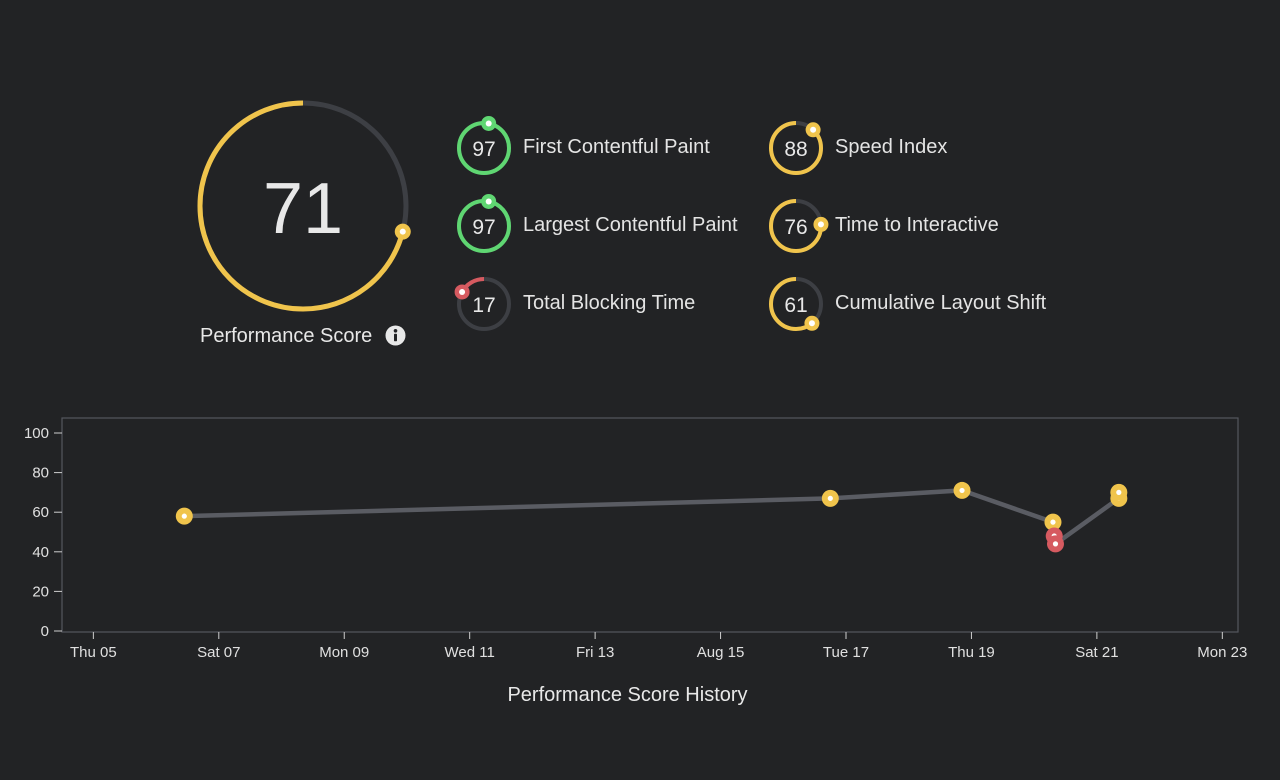  I want to click on metric-label-tti: Time to Interactive, so click(917, 225).